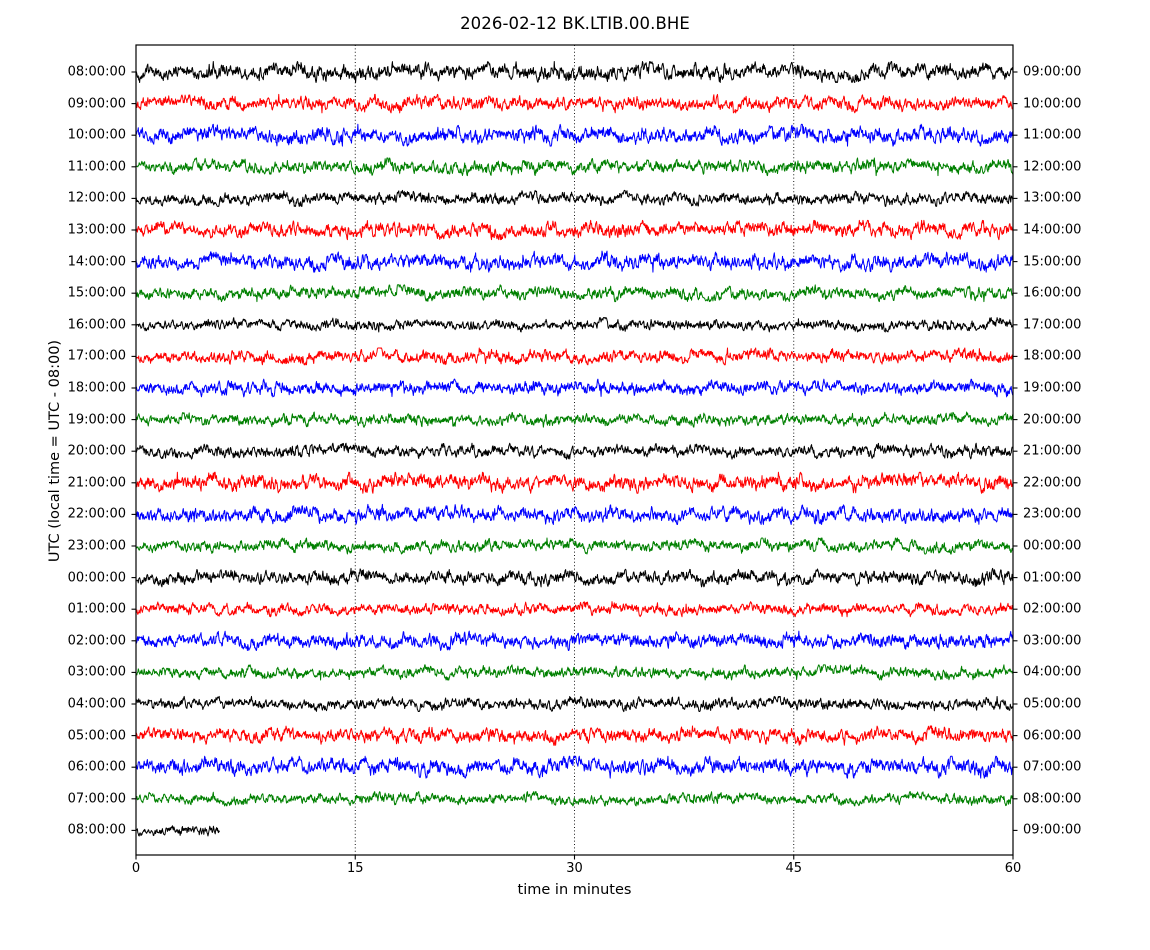 This screenshot has height=950, width=1150. What do you see at coordinates (96, 514) in the screenshot?
I see `y-tick-label-left: 22:00:00` at bounding box center [96, 514].